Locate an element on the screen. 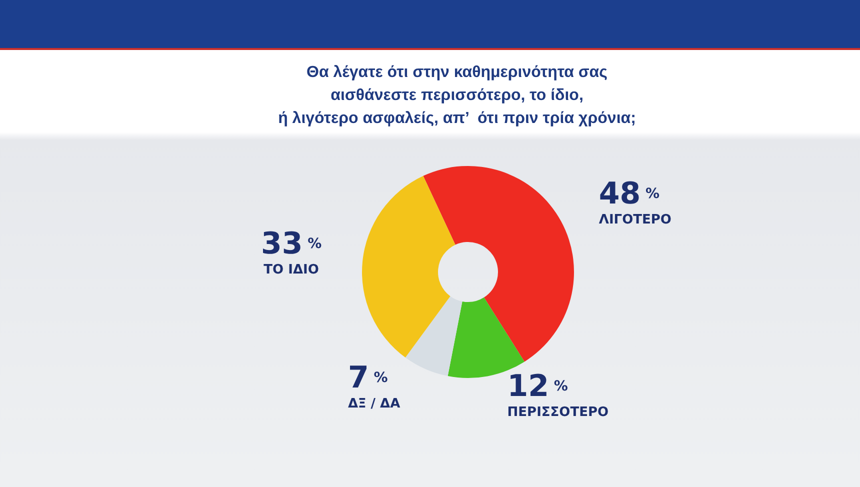 The image size is (860, 487). data-label: 12 % is located at coordinates (537, 386).